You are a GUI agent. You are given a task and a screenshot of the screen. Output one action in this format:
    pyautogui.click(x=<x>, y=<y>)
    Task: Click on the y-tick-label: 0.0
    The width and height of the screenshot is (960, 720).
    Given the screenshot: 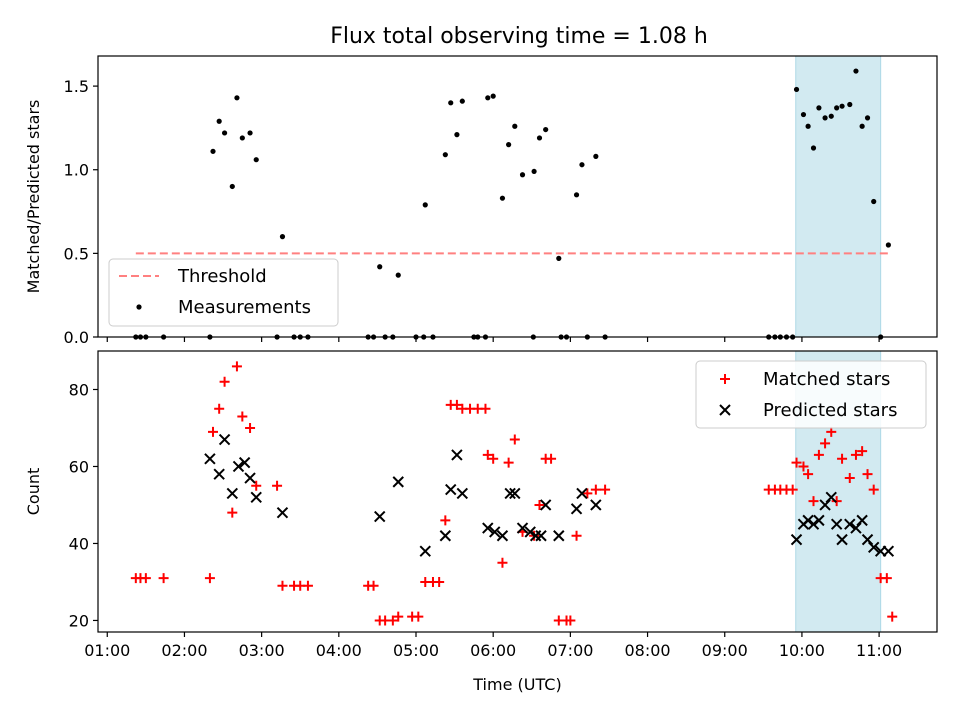 What is the action you would take?
    pyautogui.click(x=76, y=337)
    